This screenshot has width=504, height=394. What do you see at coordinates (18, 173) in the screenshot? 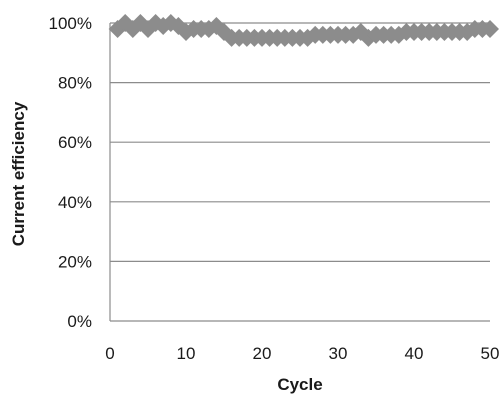
I see `y-axis-title: Current efficiency` at bounding box center [18, 173].